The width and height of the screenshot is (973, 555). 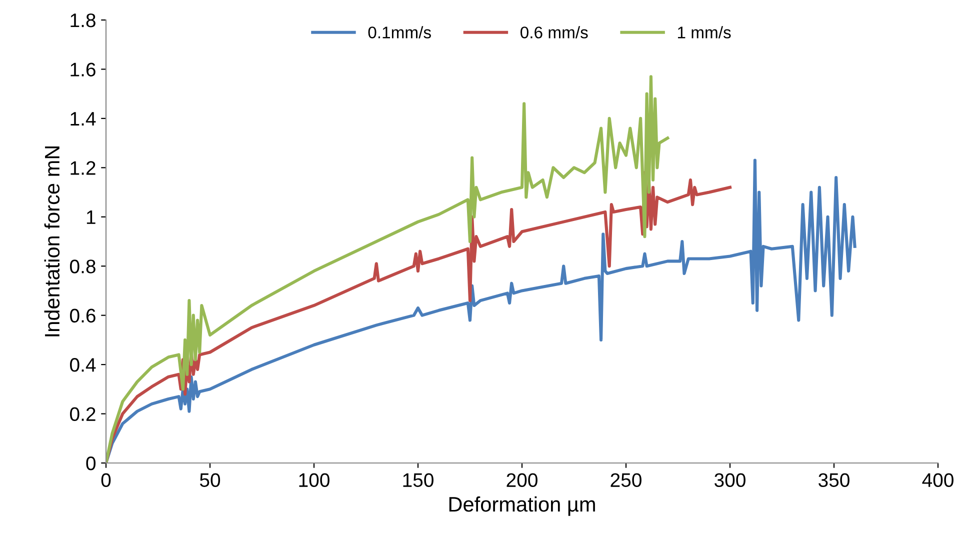 I want to click on x-tick-label: 100, so click(x=314, y=480).